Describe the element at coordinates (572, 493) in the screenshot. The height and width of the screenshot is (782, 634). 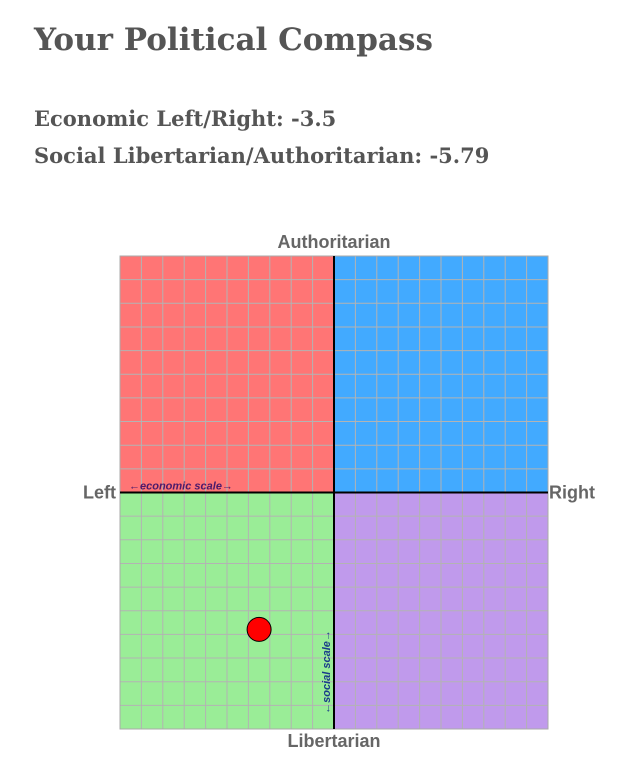
I see `axis-label-right: Right` at that location.